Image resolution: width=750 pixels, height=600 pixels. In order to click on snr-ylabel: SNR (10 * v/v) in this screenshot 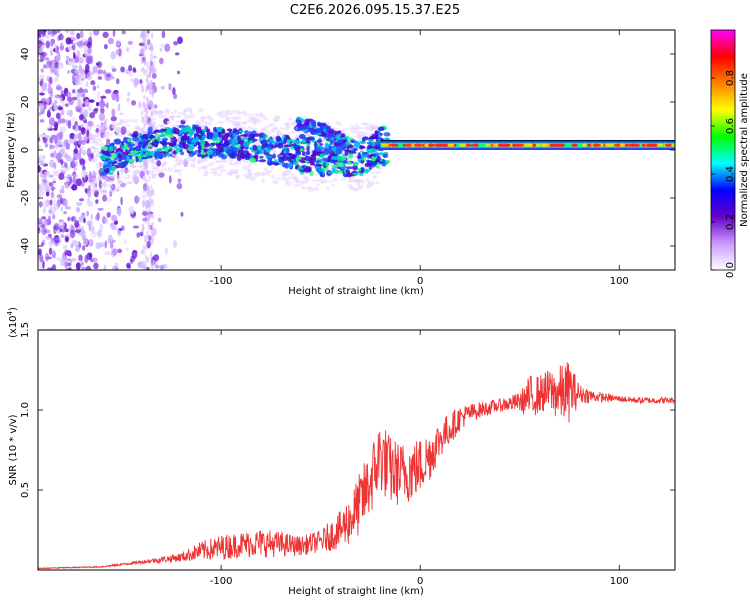, I will do `click(13, 449)`.